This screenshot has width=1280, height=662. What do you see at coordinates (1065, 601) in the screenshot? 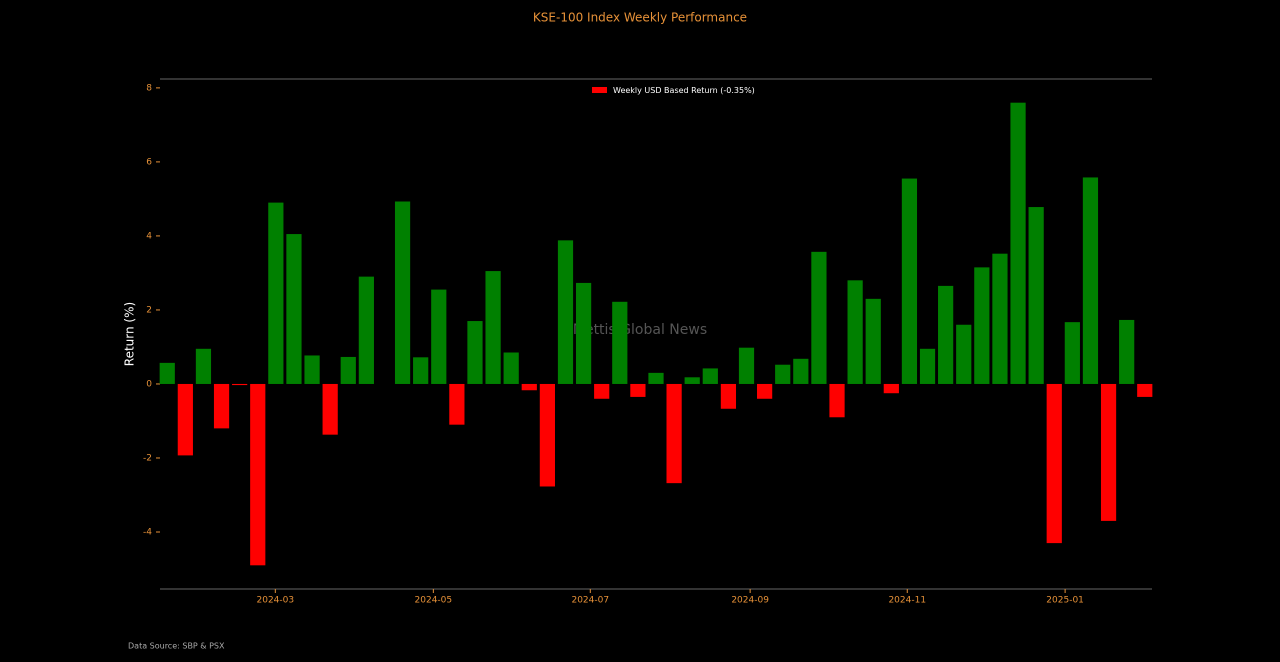
I see `x-tick-label: 2025-01` at bounding box center [1065, 601].